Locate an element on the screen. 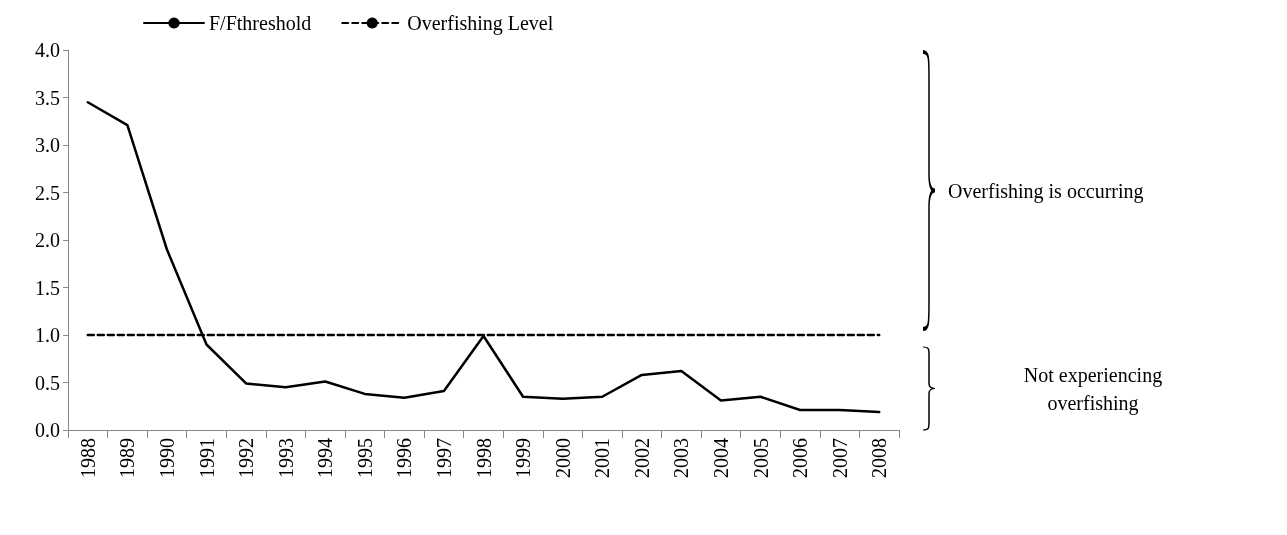 The image size is (1287, 535). y-tick-label: 3.5 is located at coordinates (47, 97).